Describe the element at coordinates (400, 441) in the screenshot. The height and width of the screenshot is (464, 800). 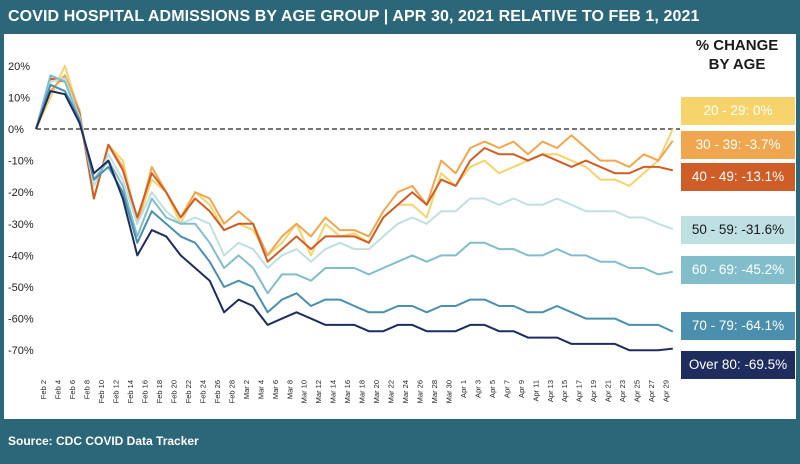
I see `footer-bar: Source: CDC COVID Data Tracker` at that location.